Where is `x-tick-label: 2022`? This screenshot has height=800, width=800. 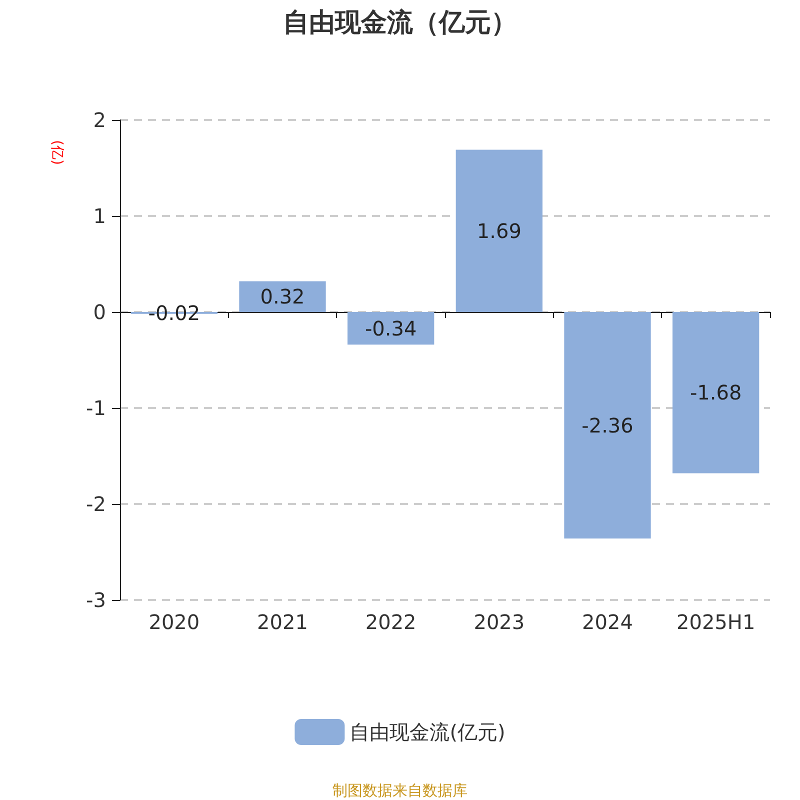
x-tick-label: 2022 is located at coordinates (390, 622).